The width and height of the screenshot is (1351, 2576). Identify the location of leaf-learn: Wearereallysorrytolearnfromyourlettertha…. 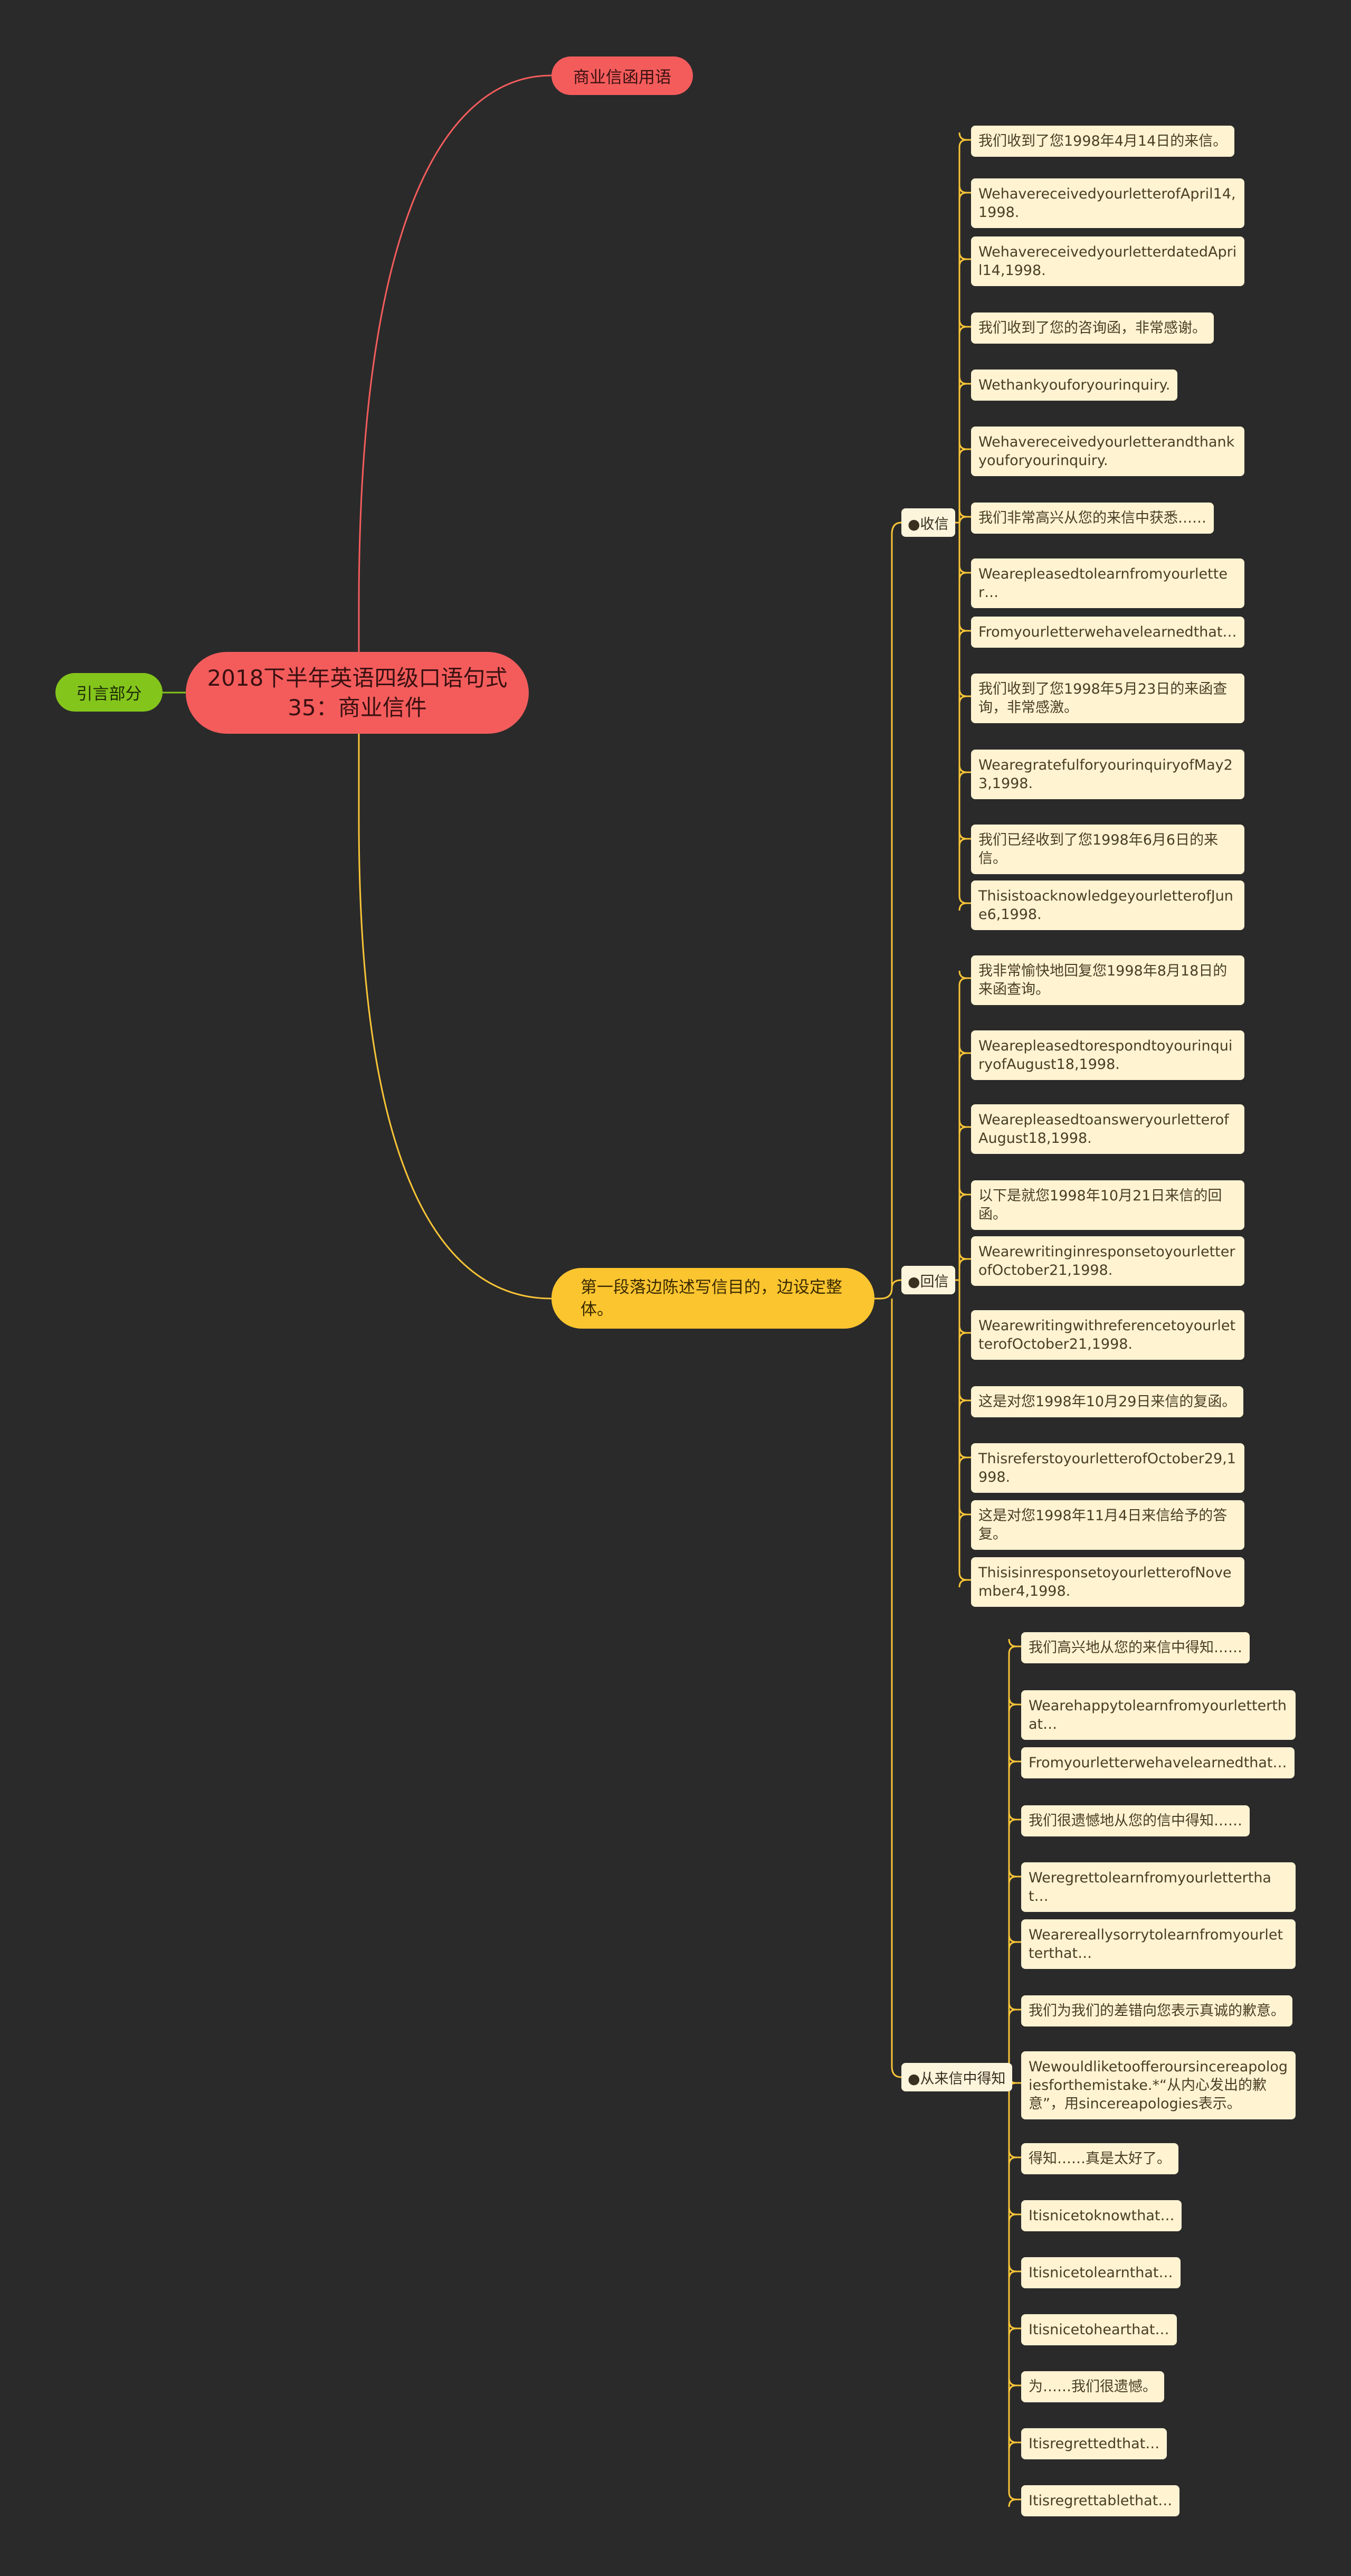
(1158, 1944).